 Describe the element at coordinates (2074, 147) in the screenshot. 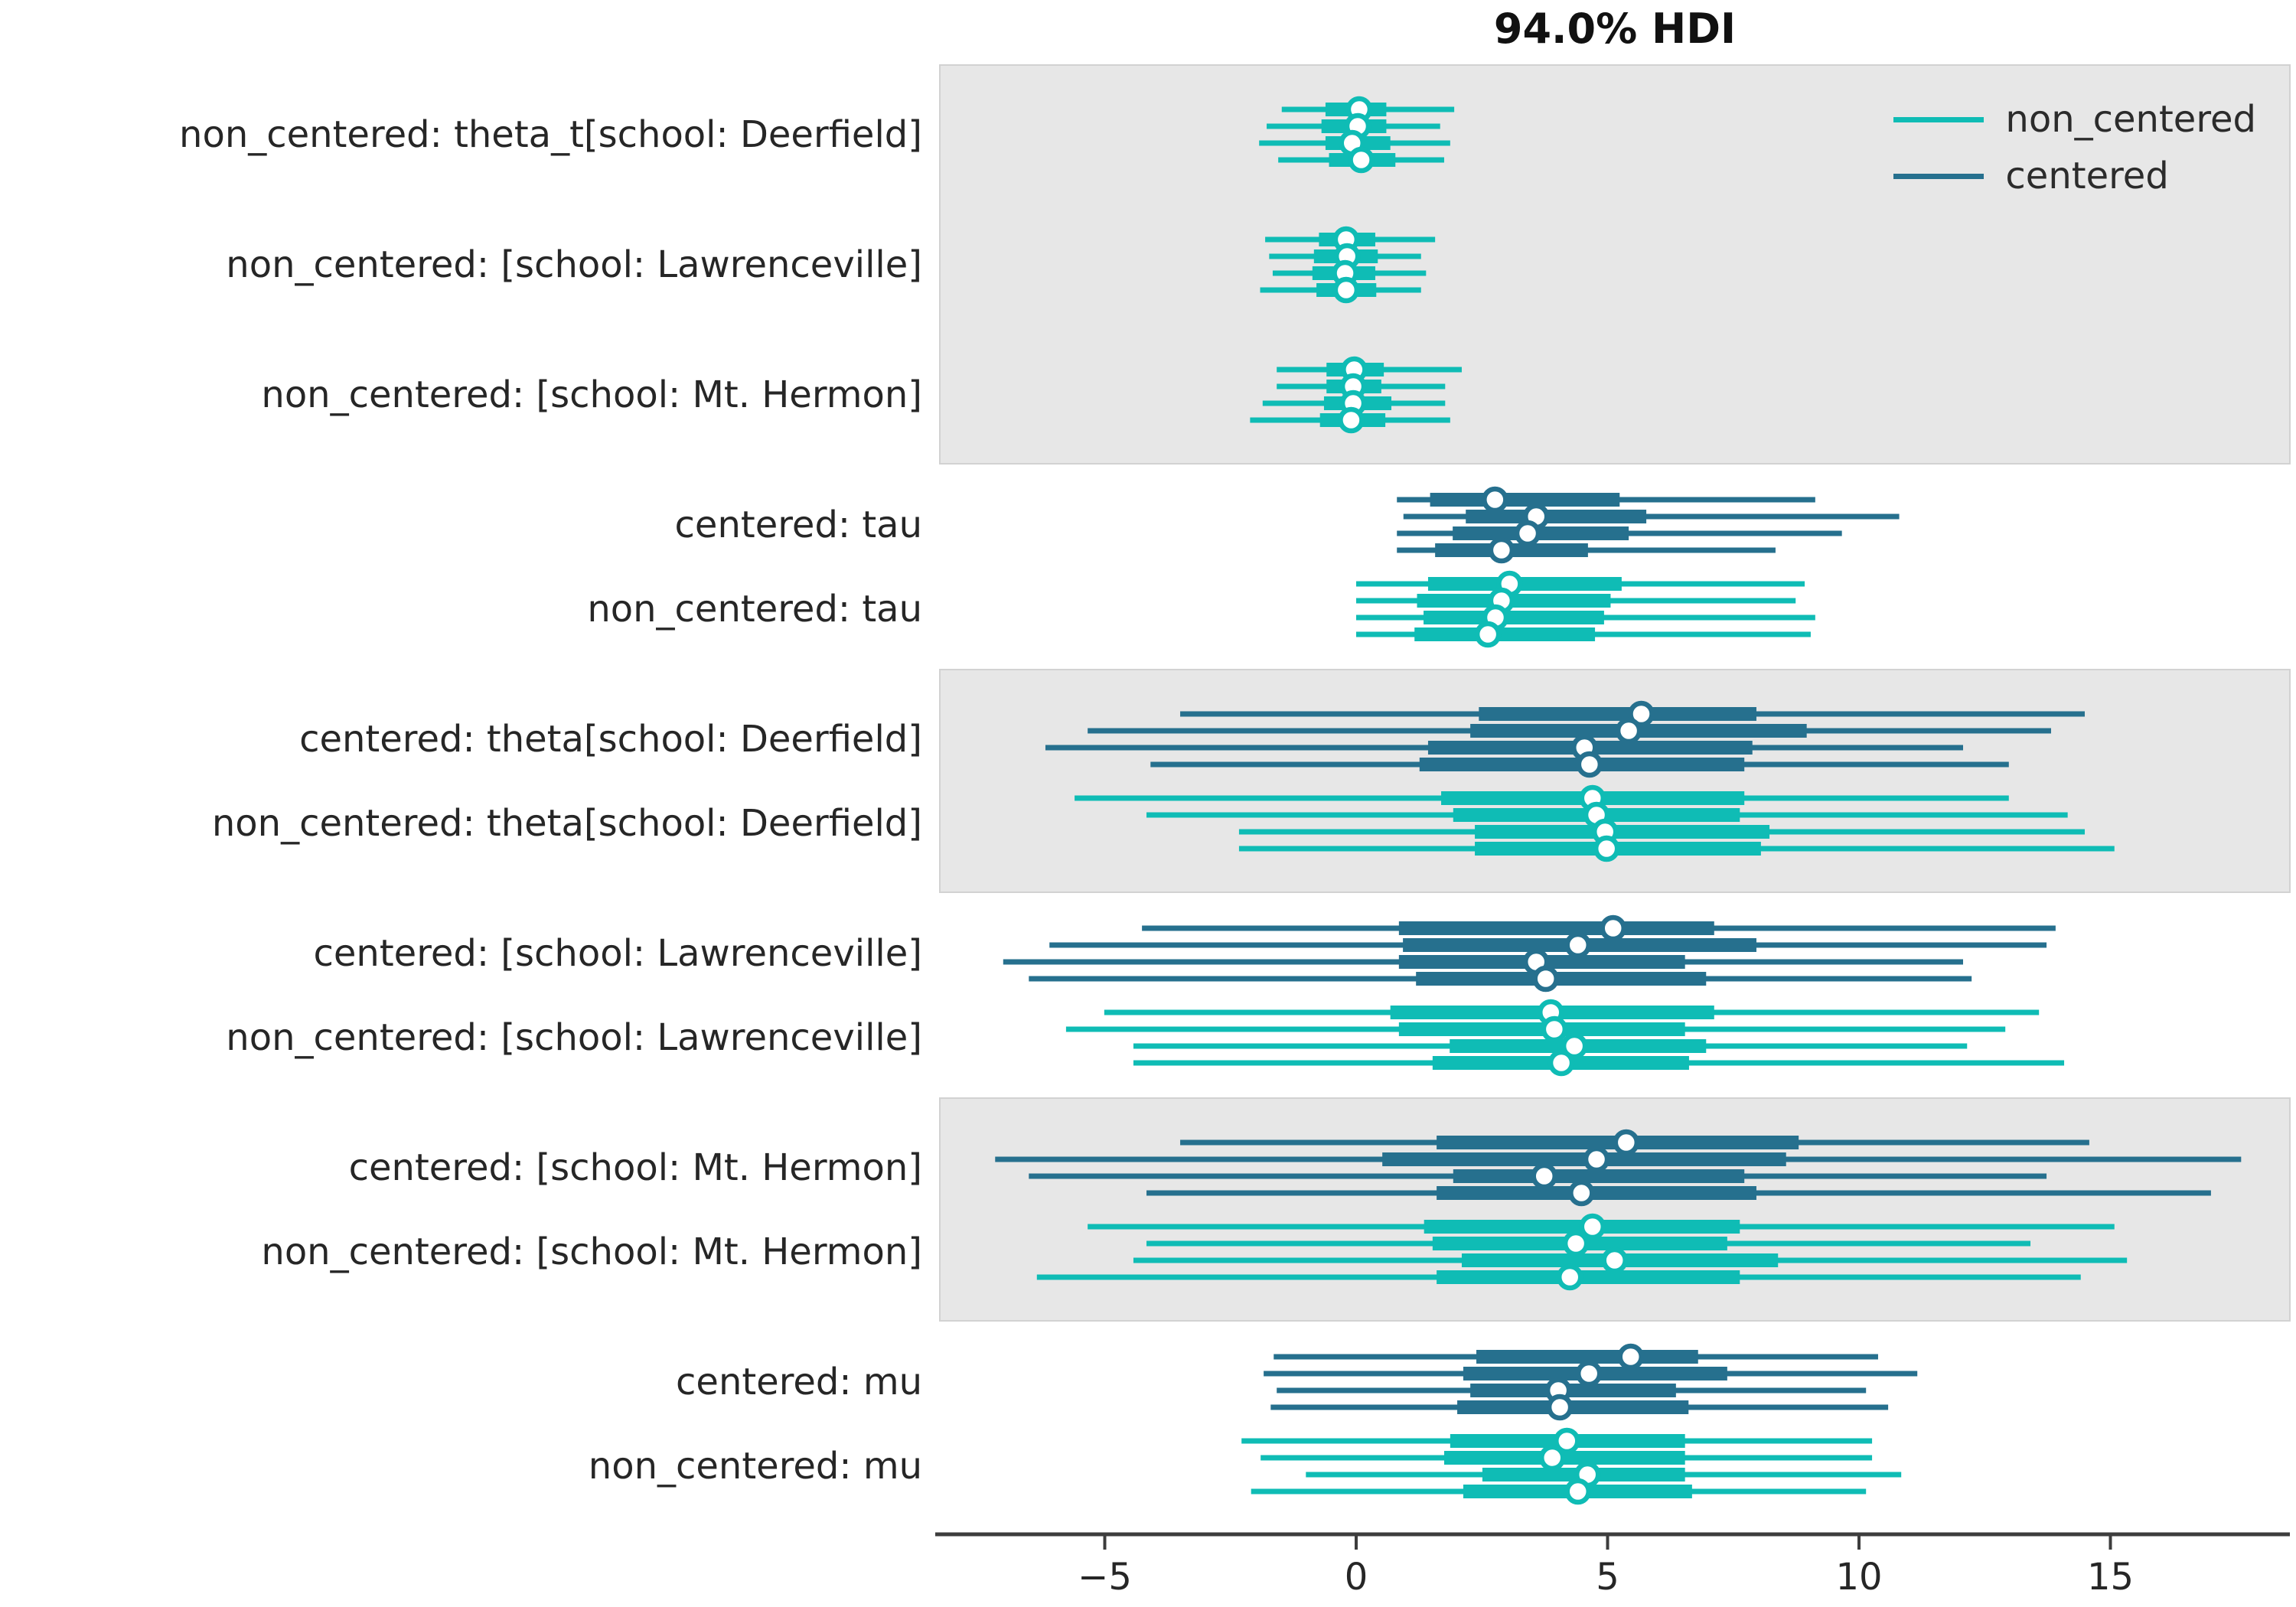

I see `legend: non_centered centered` at that location.